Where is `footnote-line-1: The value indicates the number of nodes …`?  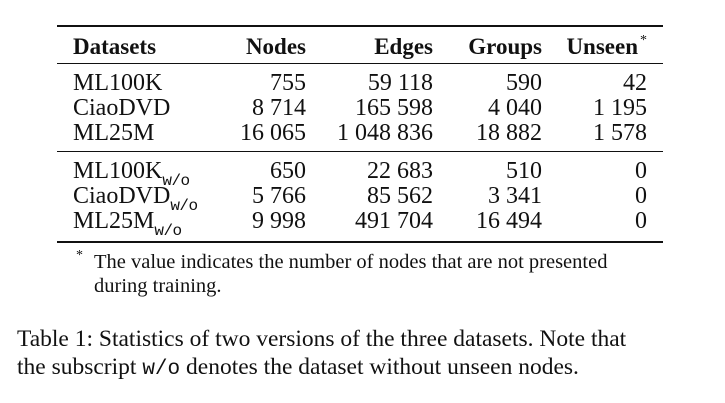
footnote-line-1: The value indicates the number of nodes … is located at coordinates (351, 262).